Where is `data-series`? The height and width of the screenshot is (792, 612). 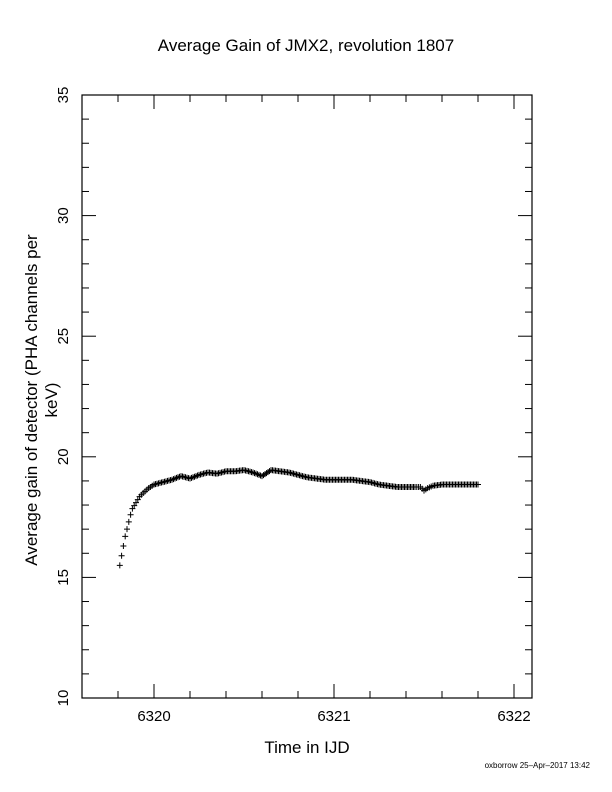
data-series is located at coordinates (298, 518).